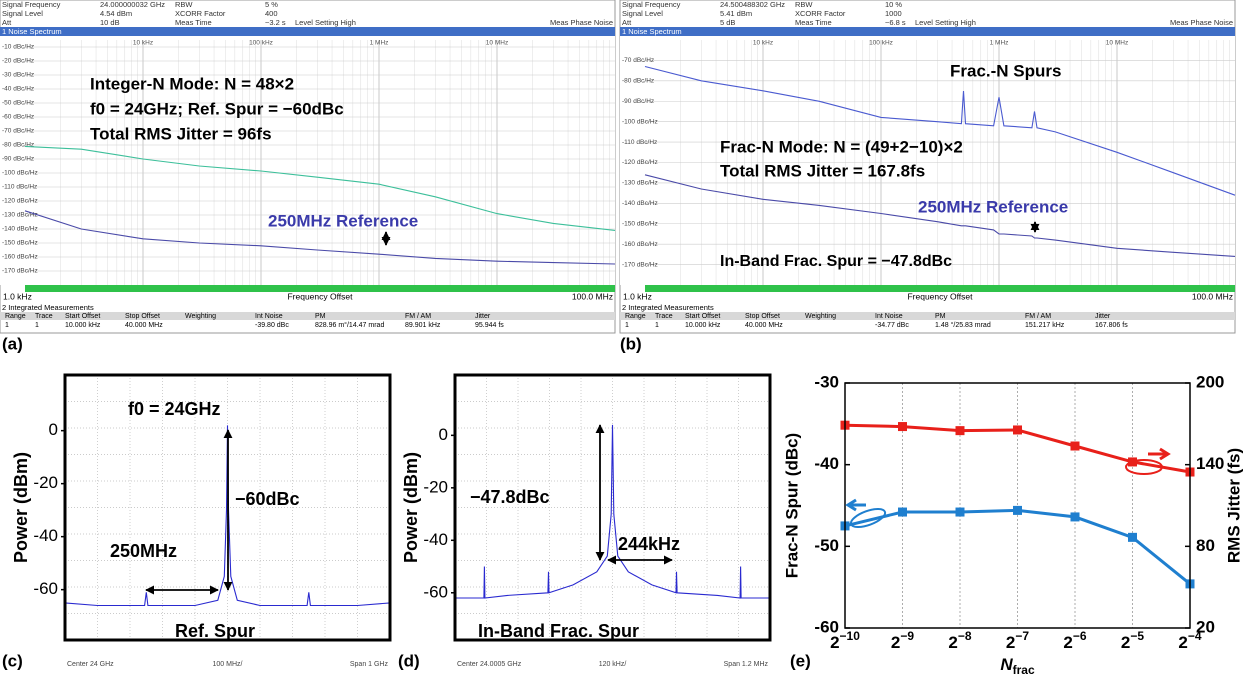 The image size is (1248, 679). What do you see at coordinates (1017, 640) in the screenshot?
I see `x-tick-label: 2−7` at bounding box center [1017, 640].